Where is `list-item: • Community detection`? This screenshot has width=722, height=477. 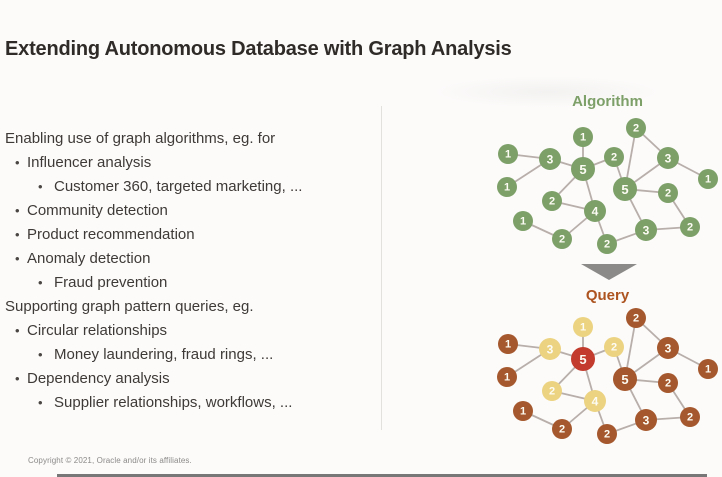
list-item: • Community detection is located at coordinates (190, 210).